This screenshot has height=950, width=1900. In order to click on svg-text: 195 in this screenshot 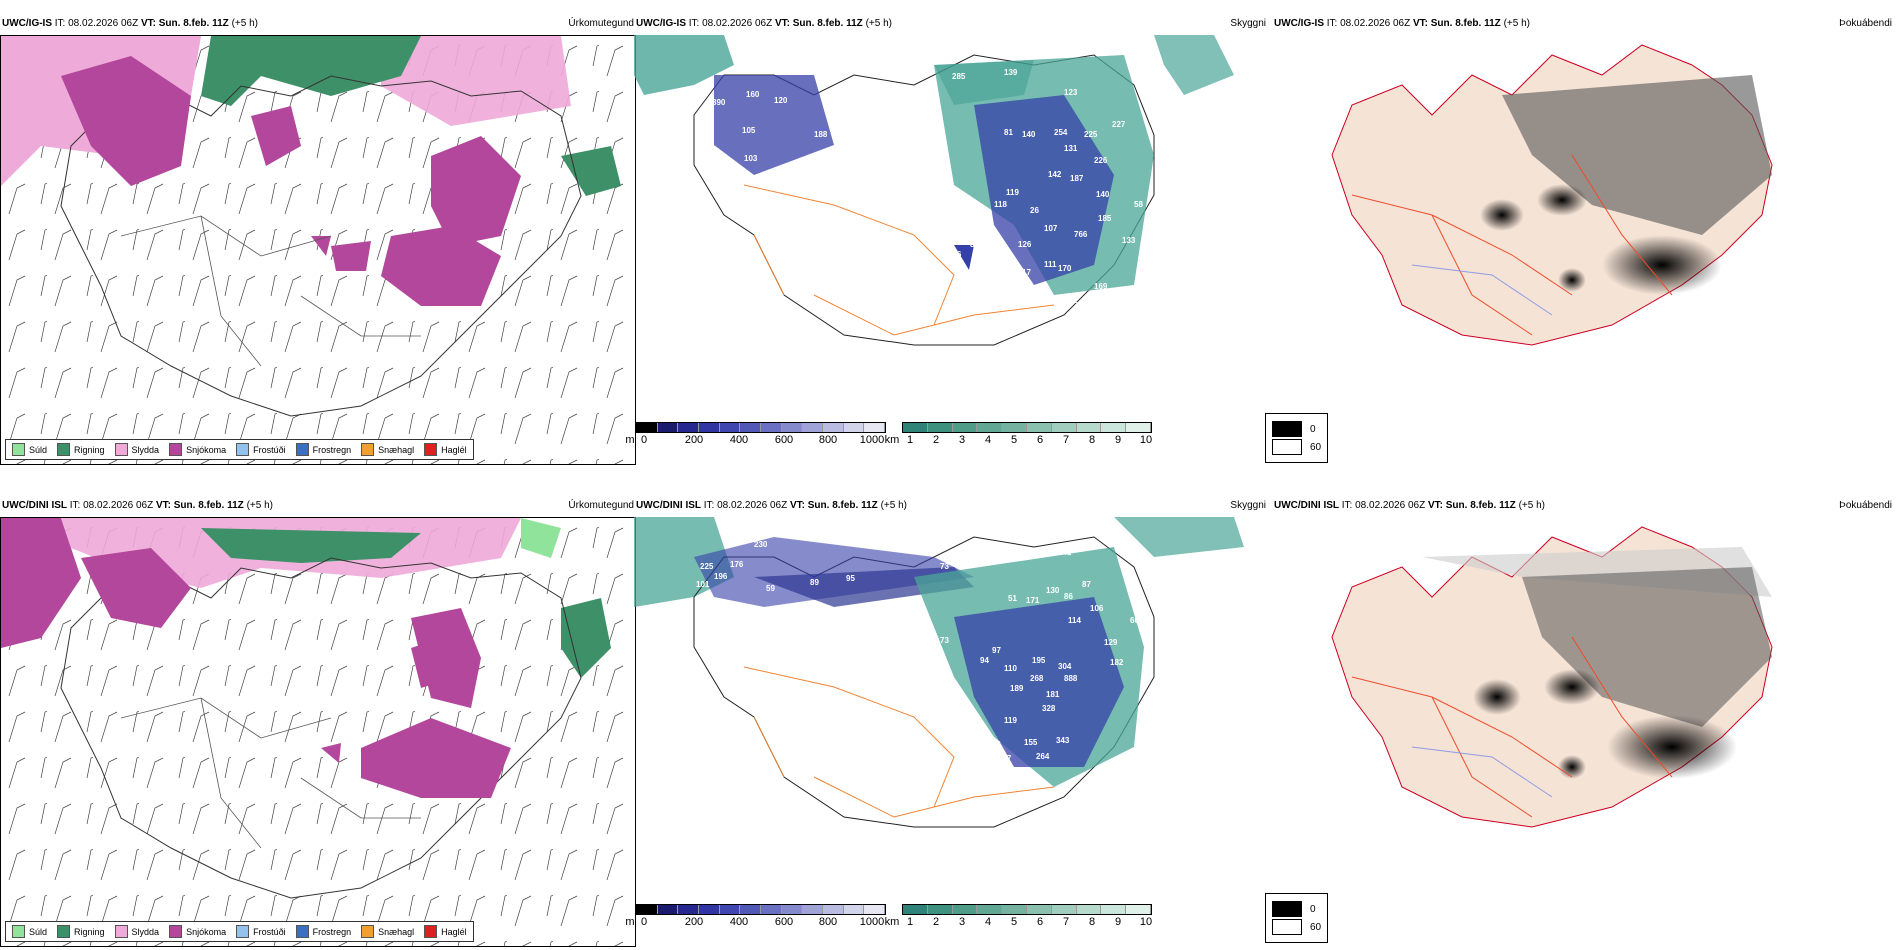, I will do `click(1039, 660)`.